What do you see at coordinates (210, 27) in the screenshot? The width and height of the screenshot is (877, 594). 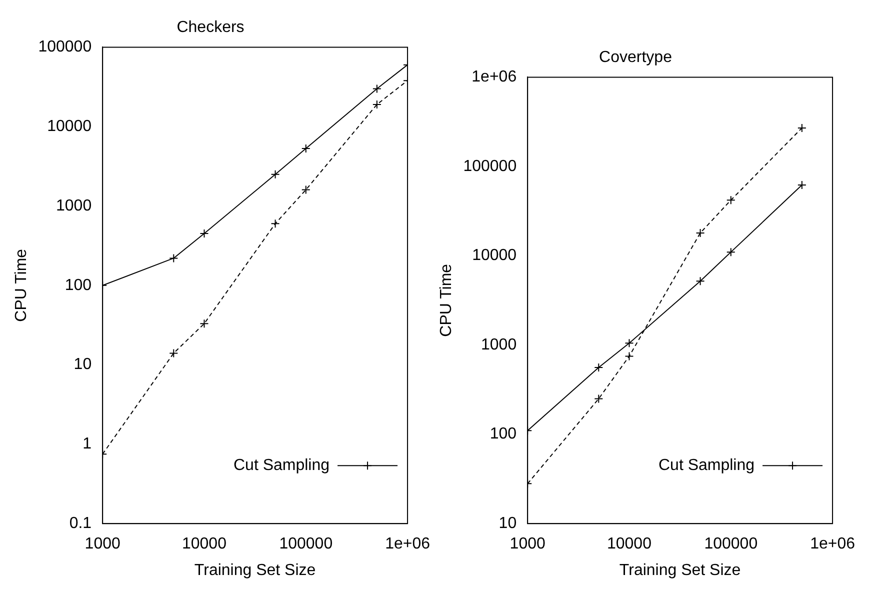 I see `chart-title: Checkers` at bounding box center [210, 27].